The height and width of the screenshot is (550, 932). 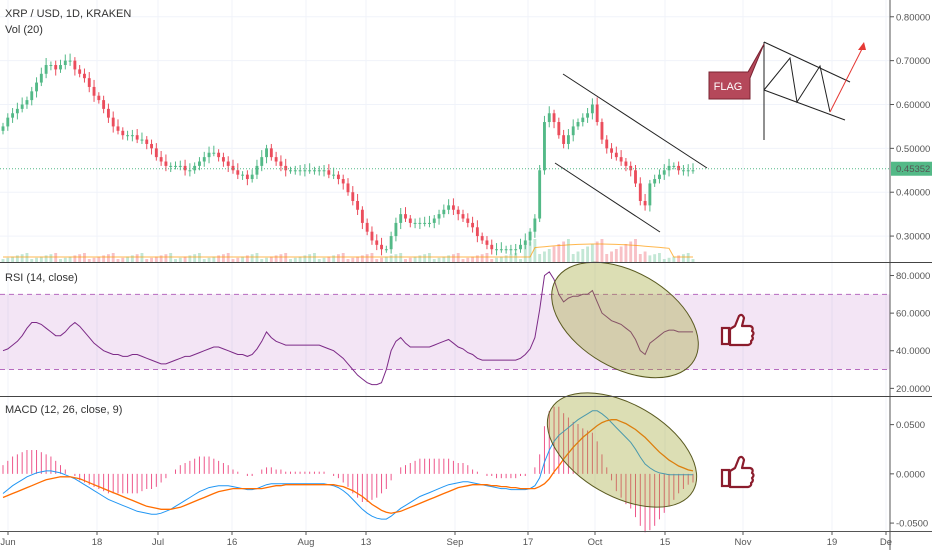 I want to click on macd-tick-label: -0.0500, so click(x=912, y=524).